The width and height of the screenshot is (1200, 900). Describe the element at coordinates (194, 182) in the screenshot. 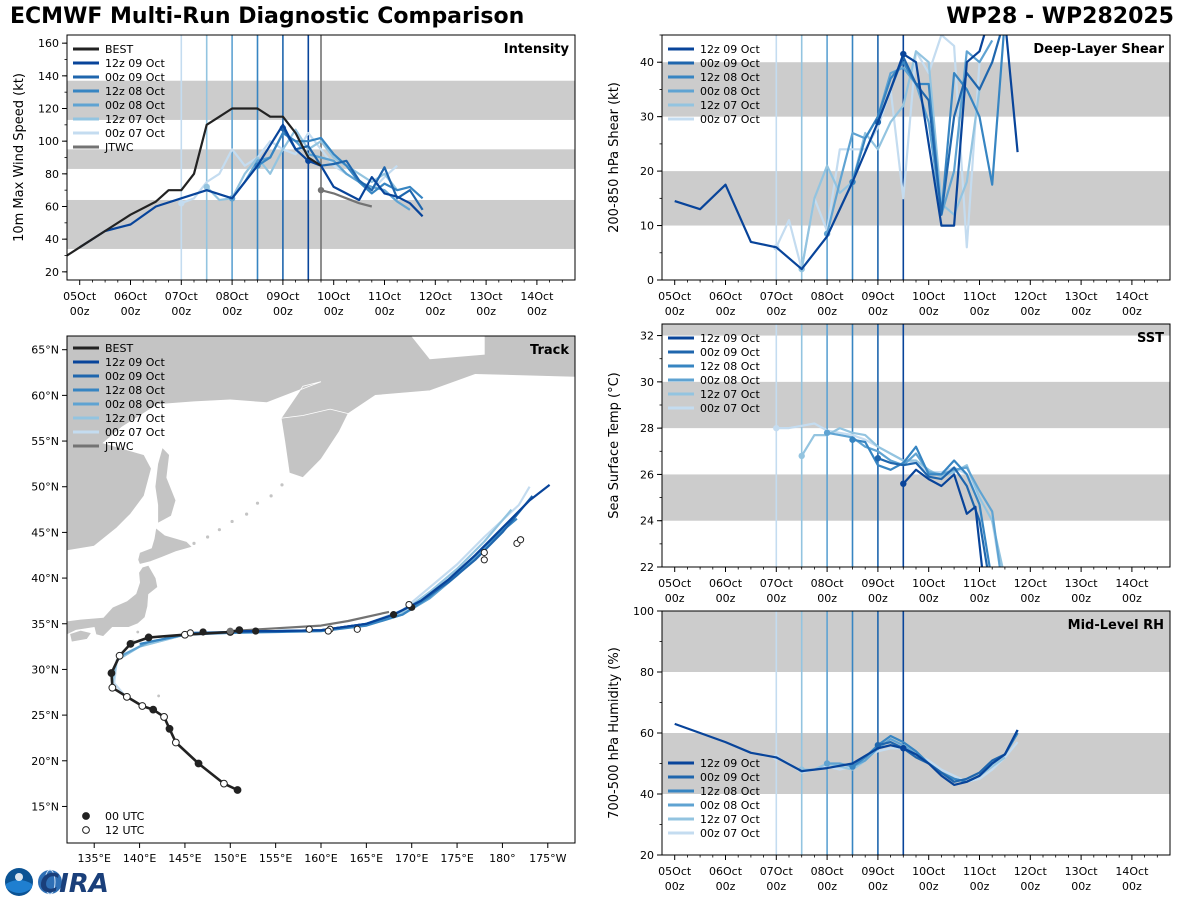

I see `intensity-series-best` at that location.